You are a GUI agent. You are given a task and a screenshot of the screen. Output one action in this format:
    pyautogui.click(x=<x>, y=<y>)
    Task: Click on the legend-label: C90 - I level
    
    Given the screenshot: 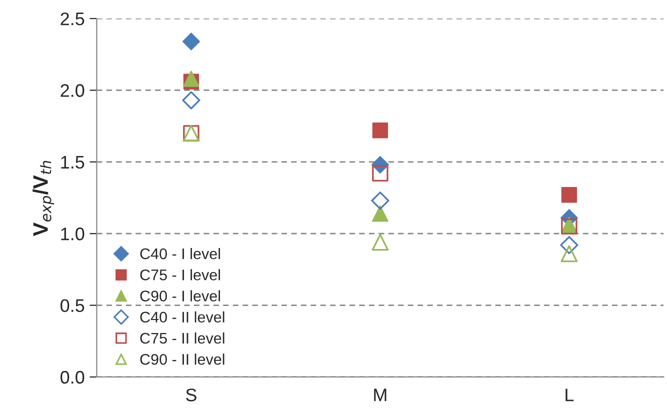 What is the action you would take?
    pyautogui.click(x=180, y=296)
    